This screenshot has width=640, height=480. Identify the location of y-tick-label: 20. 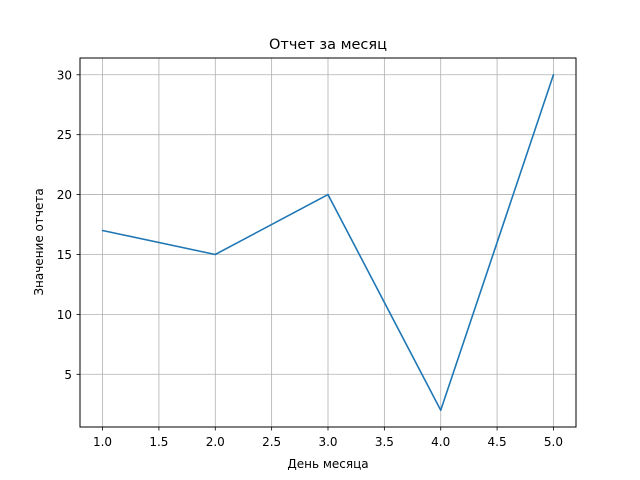
(64, 195).